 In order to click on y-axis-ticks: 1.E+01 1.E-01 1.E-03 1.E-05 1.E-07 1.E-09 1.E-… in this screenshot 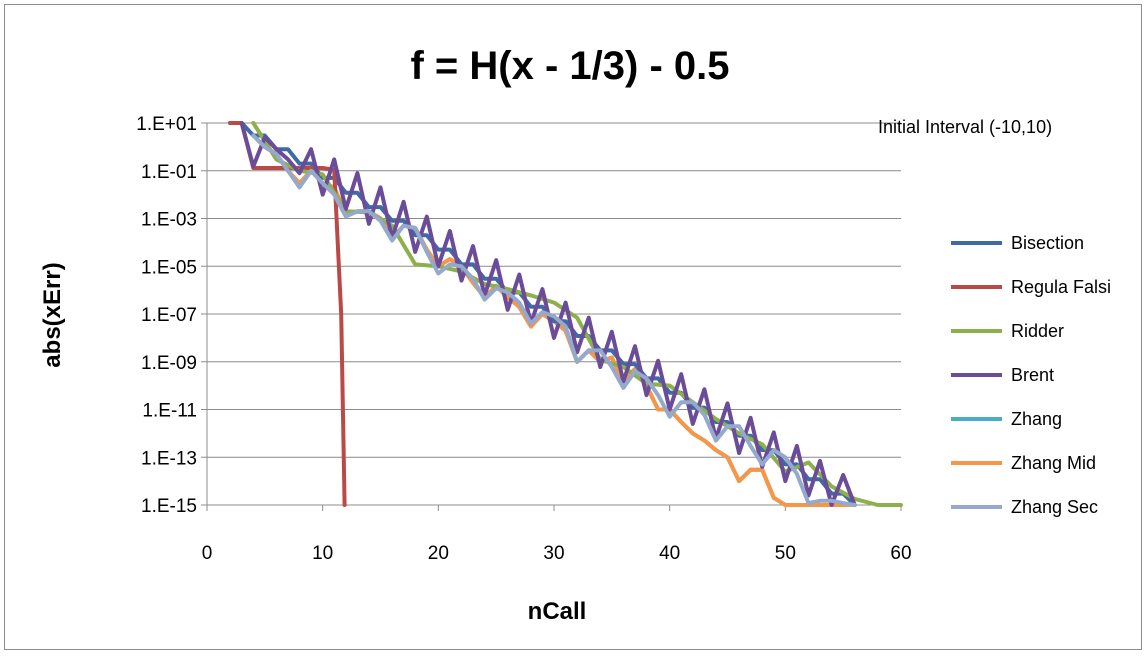, I will do `click(171, 315)`.